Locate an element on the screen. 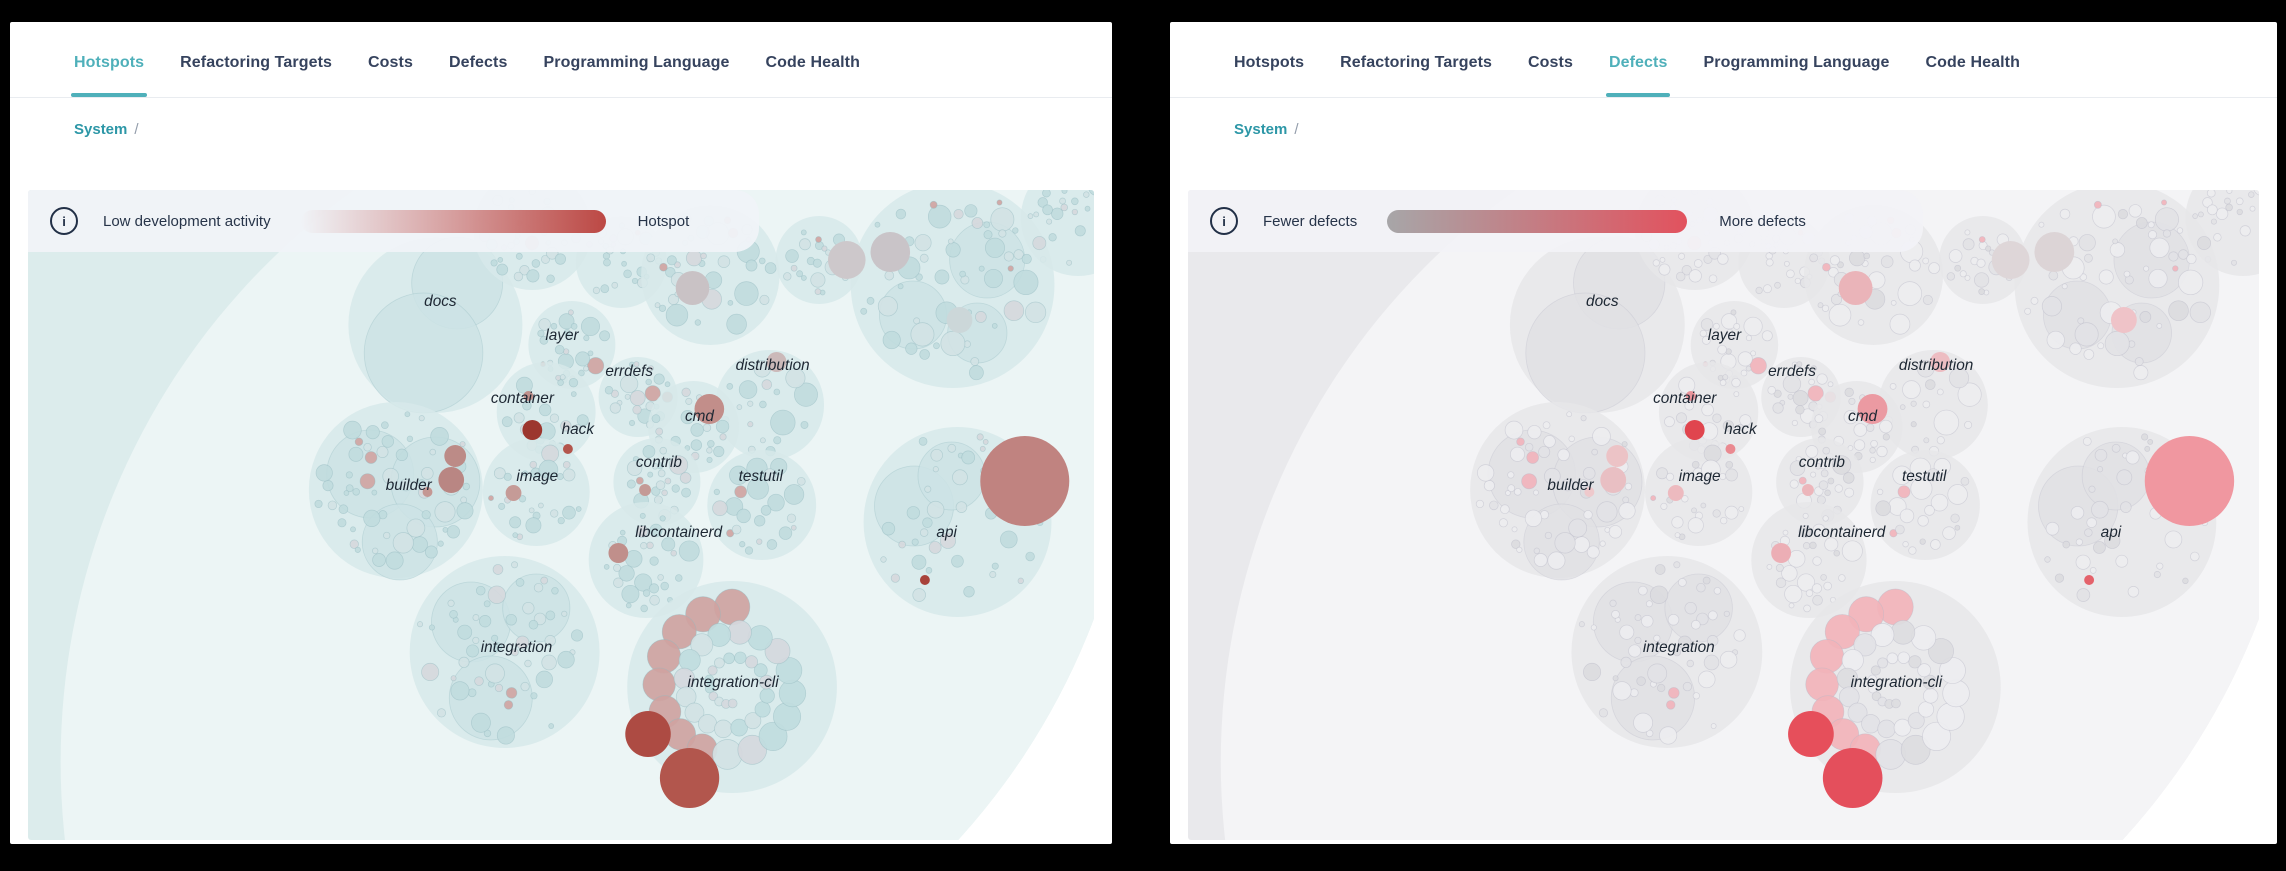  legend-high-label: Hotspot is located at coordinates (663, 221).